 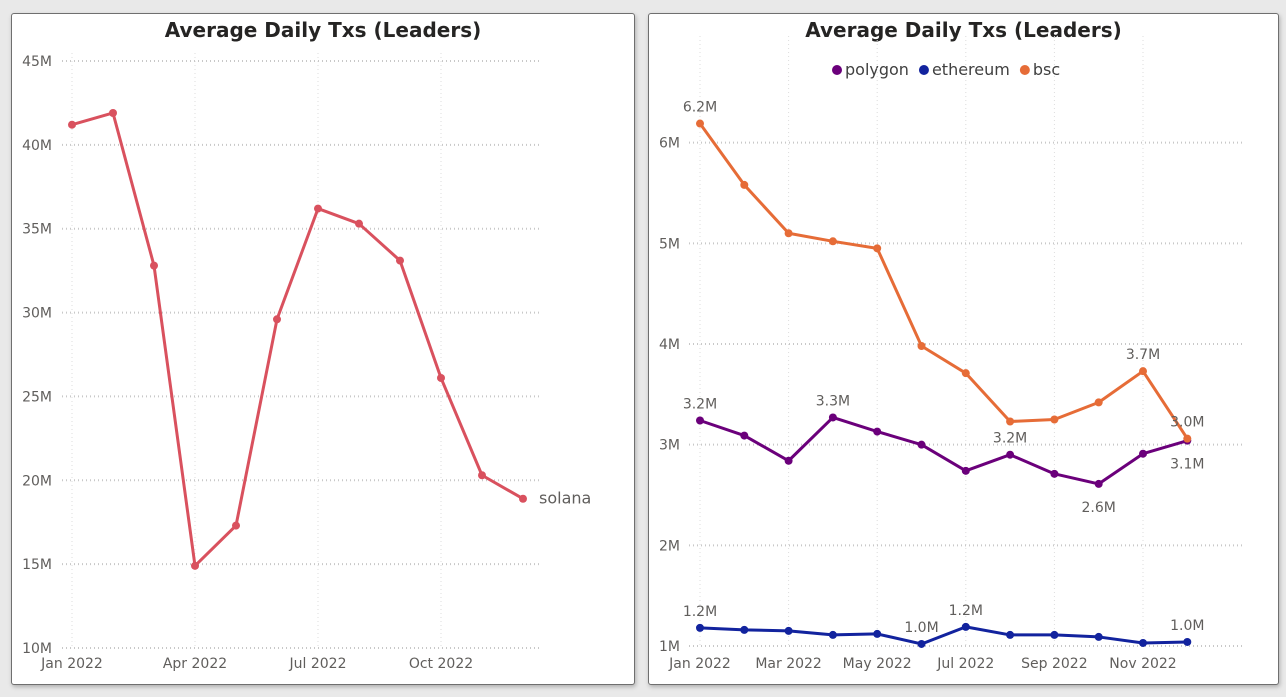 I want to click on y-tick-label: 30M, so click(x=37, y=314).